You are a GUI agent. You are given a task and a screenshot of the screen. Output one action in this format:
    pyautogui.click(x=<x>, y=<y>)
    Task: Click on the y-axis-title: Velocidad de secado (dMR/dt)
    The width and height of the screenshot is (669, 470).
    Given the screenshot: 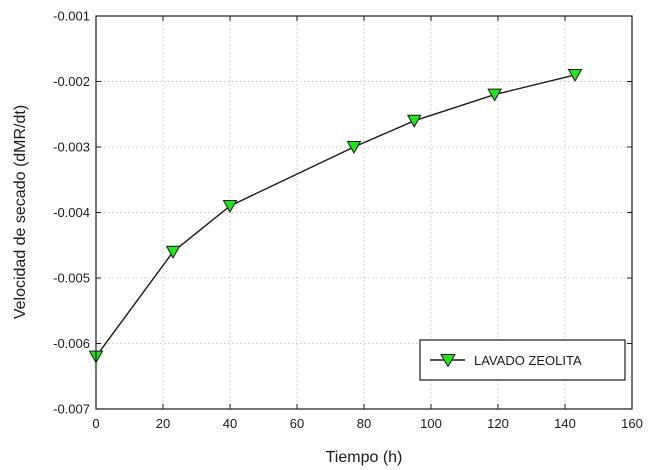 What is the action you would take?
    pyautogui.click(x=20, y=212)
    